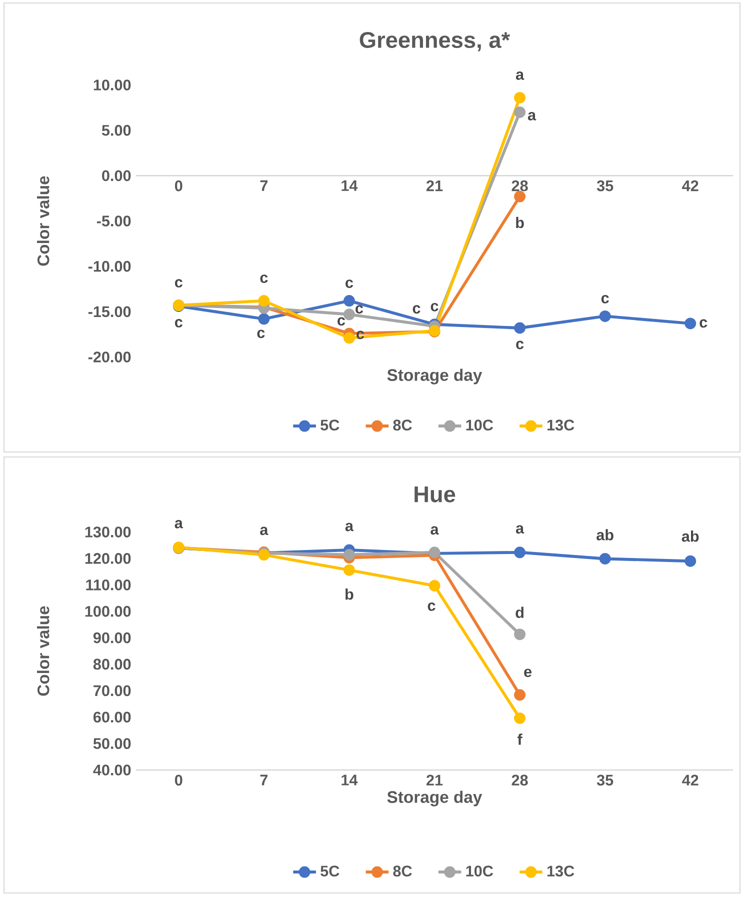 The image size is (744, 897). I want to click on y-tick-label: 5.00, so click(116, 130).